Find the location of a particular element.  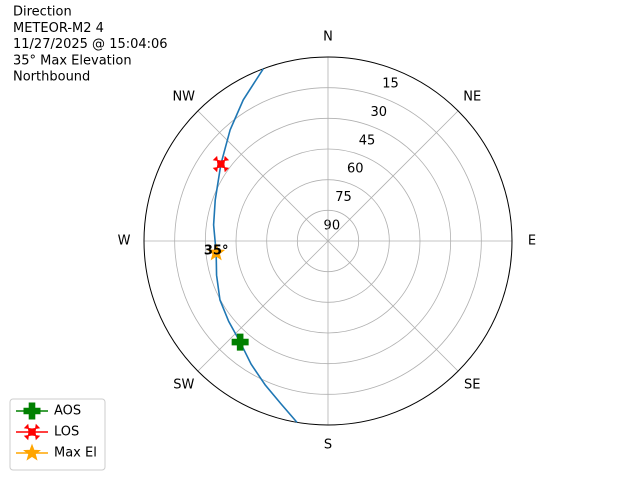

legend-label: LOS is located at coordinates (66, 432).